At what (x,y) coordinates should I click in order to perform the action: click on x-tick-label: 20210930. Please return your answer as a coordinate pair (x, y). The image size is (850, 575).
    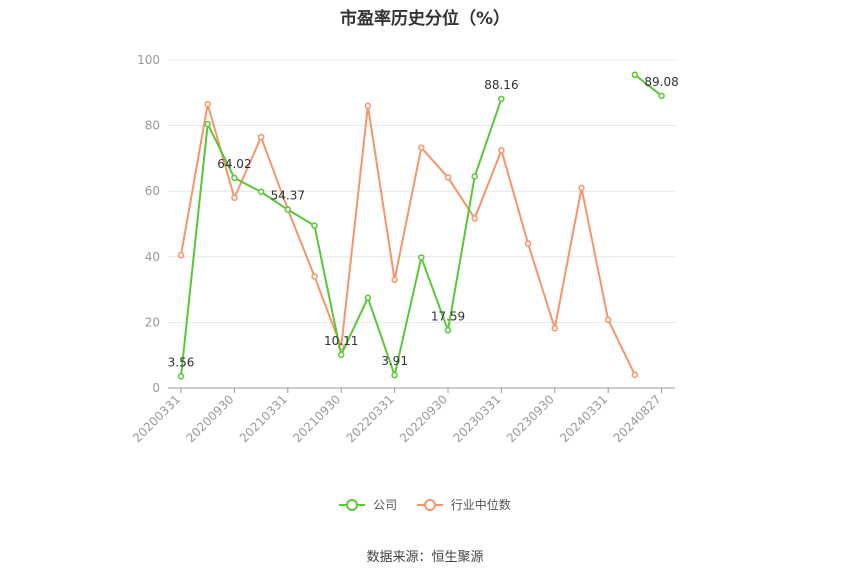
    Looking at the image, I should click on (316, 418).